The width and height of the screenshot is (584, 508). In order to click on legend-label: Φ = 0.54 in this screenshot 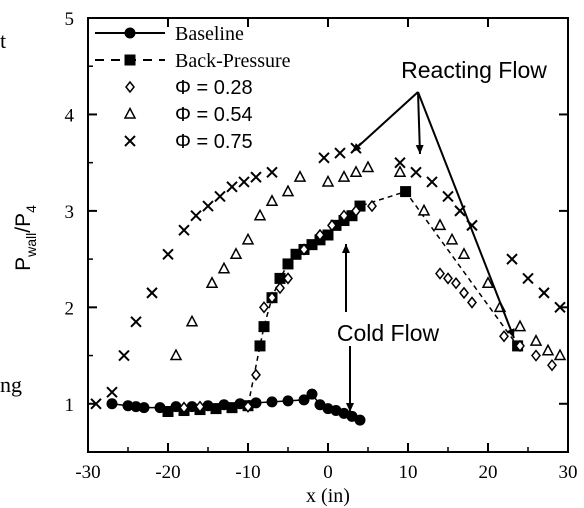, I will do `click(214, 115)`.